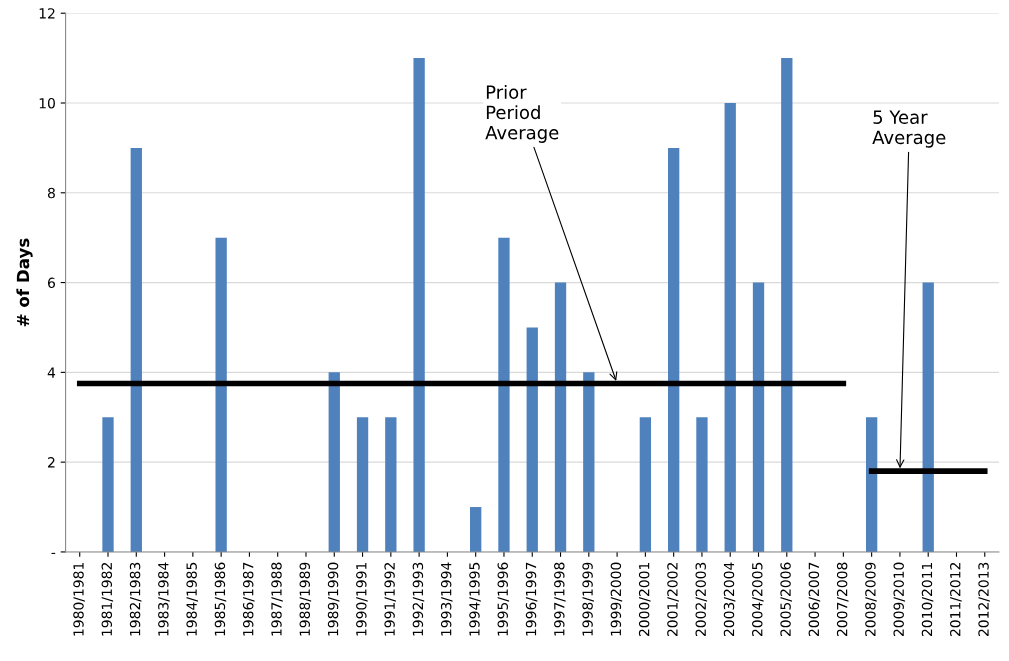 The width and height of the screenshot is (1009, 661). What do you see at coordinates (51, 372) in the screenshot?
I see `y-tick-label: 4` at bounding box center [51, 372].